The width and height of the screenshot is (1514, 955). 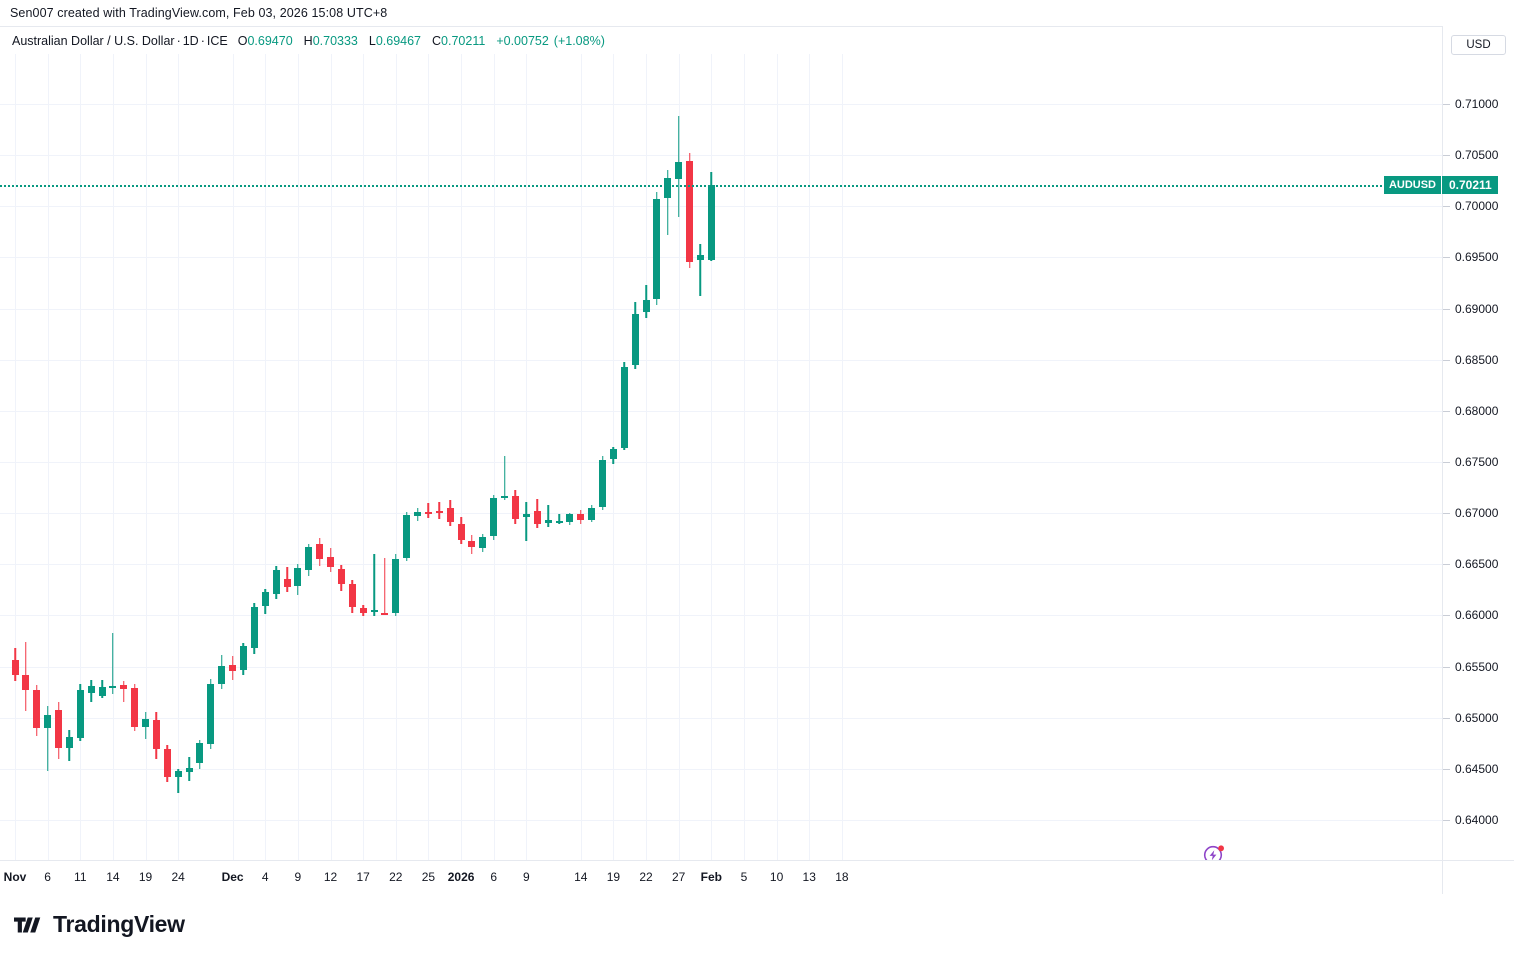 I want to click on time-axis-tick: 13, so click(x=809, y=877).